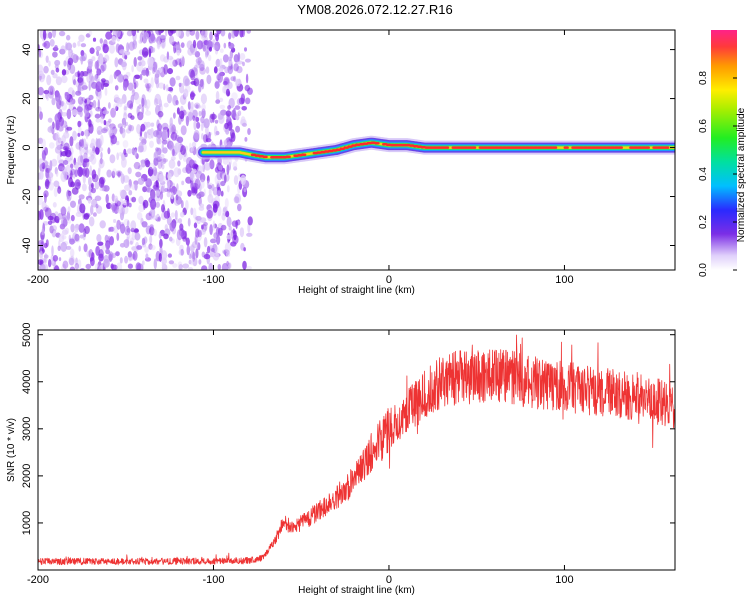 This screenshot has height=600, width=750. Describe the element at coordinates (27, 476) in the screenshot. I see `snr-y-tick-label: 2000` at that location.